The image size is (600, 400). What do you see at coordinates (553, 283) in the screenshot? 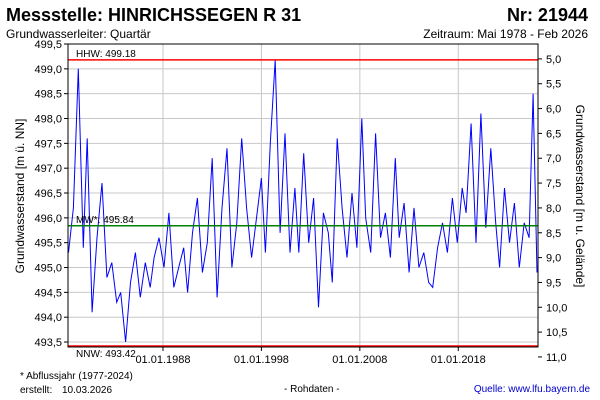
I see `y2-tick-label: 9,5` at bounding box center [553, 283].